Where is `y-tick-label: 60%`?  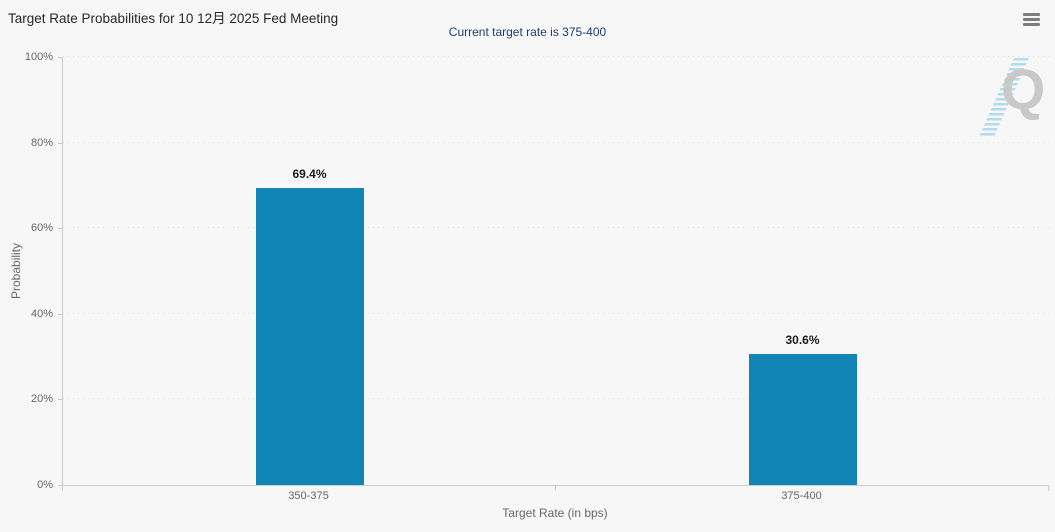 y-tick-label: 60% is located at coordinates (41, 228).